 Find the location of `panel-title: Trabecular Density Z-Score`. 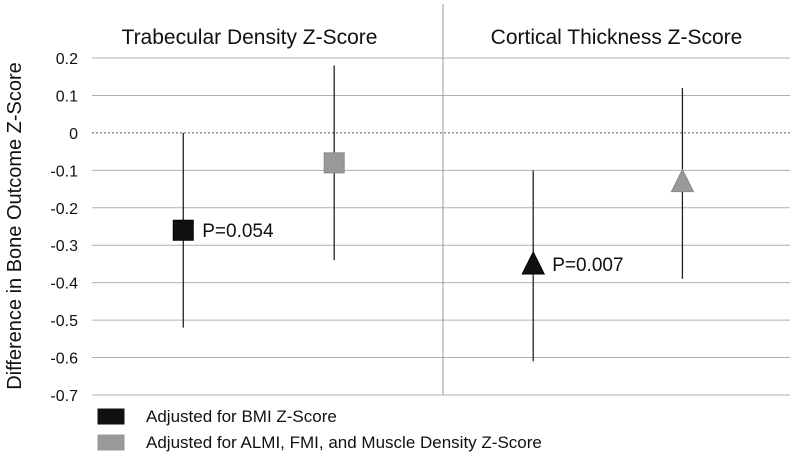

panel-title: Trabecular Density Z-Score is located at coordinates (250, 37).